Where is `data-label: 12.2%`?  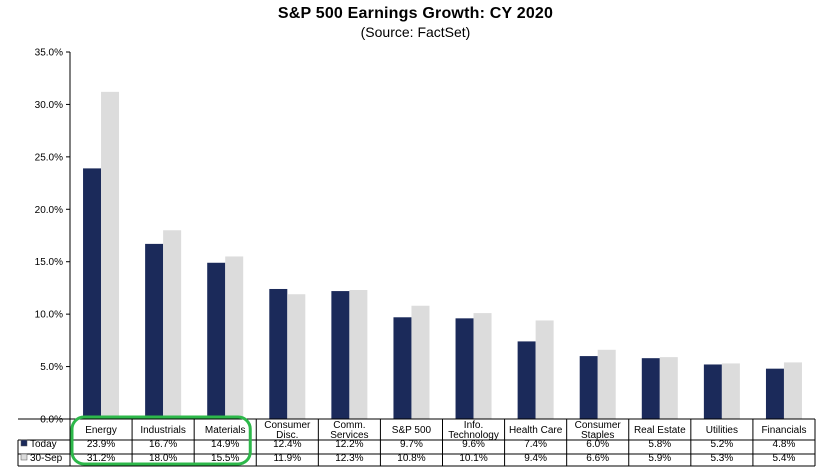 data-label: 12.2% is located at coordinates (349, 444).